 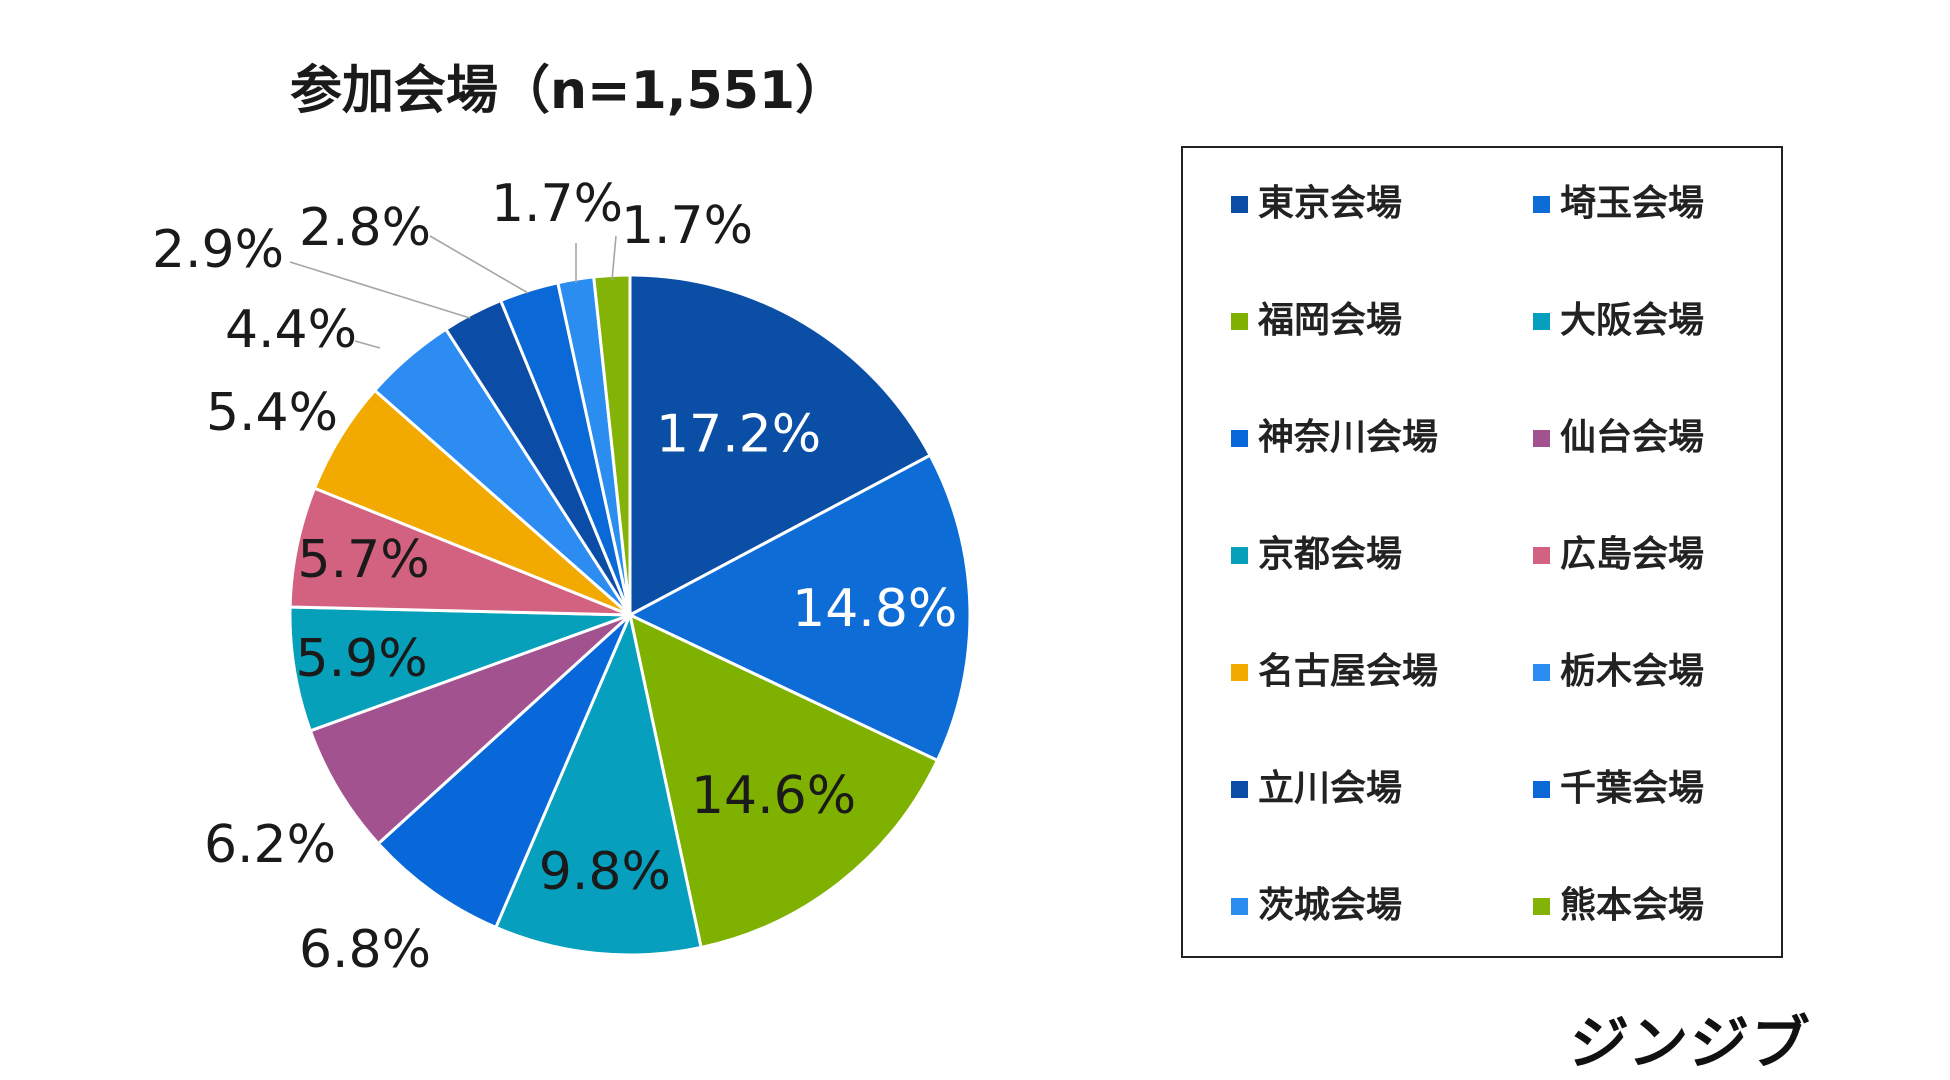 I want to click on legend-item: 大阪会場, so click(x=1618, y=321).